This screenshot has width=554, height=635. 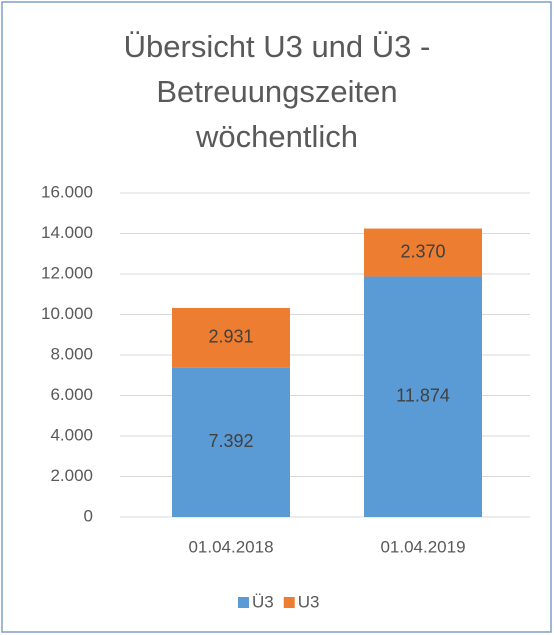 What do you see at coordinates (67, 232) in the screenshot?
I see `y-tick-label: 14.000` at bounding box center [67, 232].